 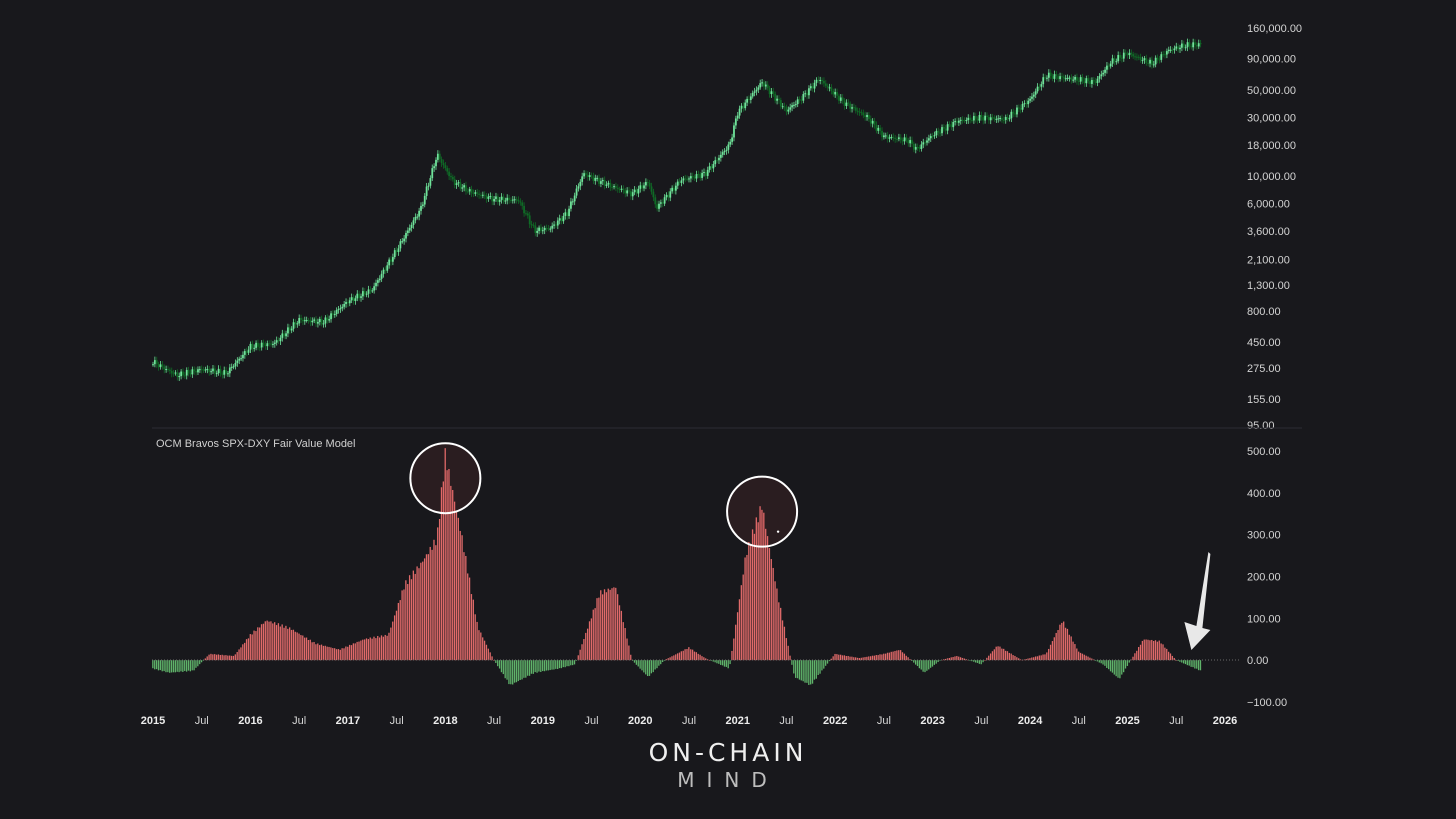 What do you see at coordinates (1225, 721) in the screenshot?
I see `time-tick-label: 2026` at bounding box center [1225, 721].